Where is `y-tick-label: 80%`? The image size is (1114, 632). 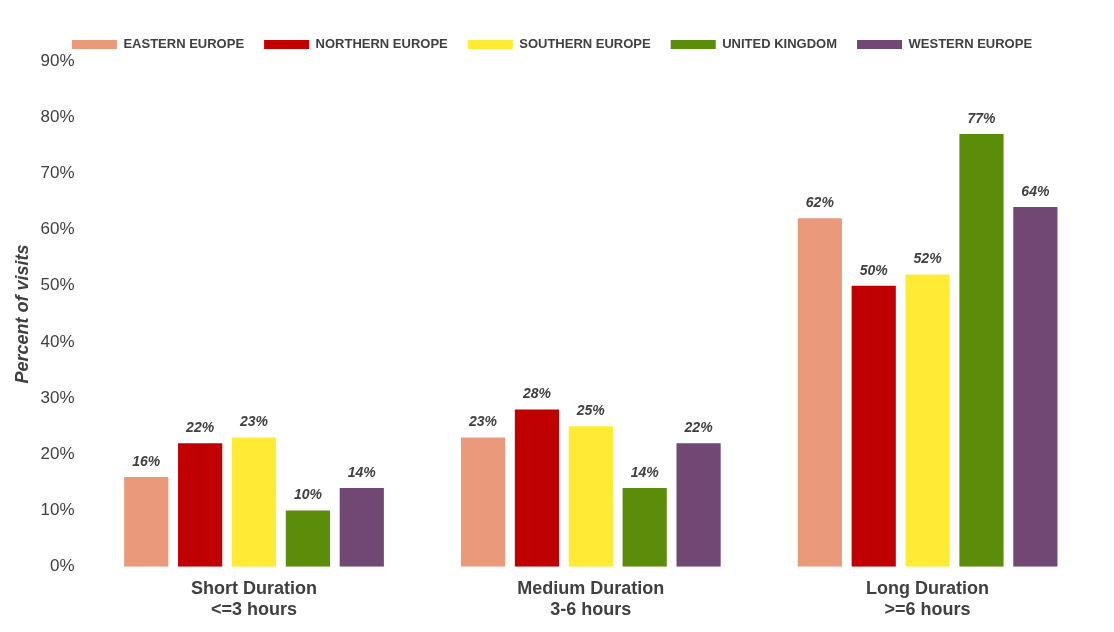 y-tick-label: 80% is located at coordinates (57, 116).